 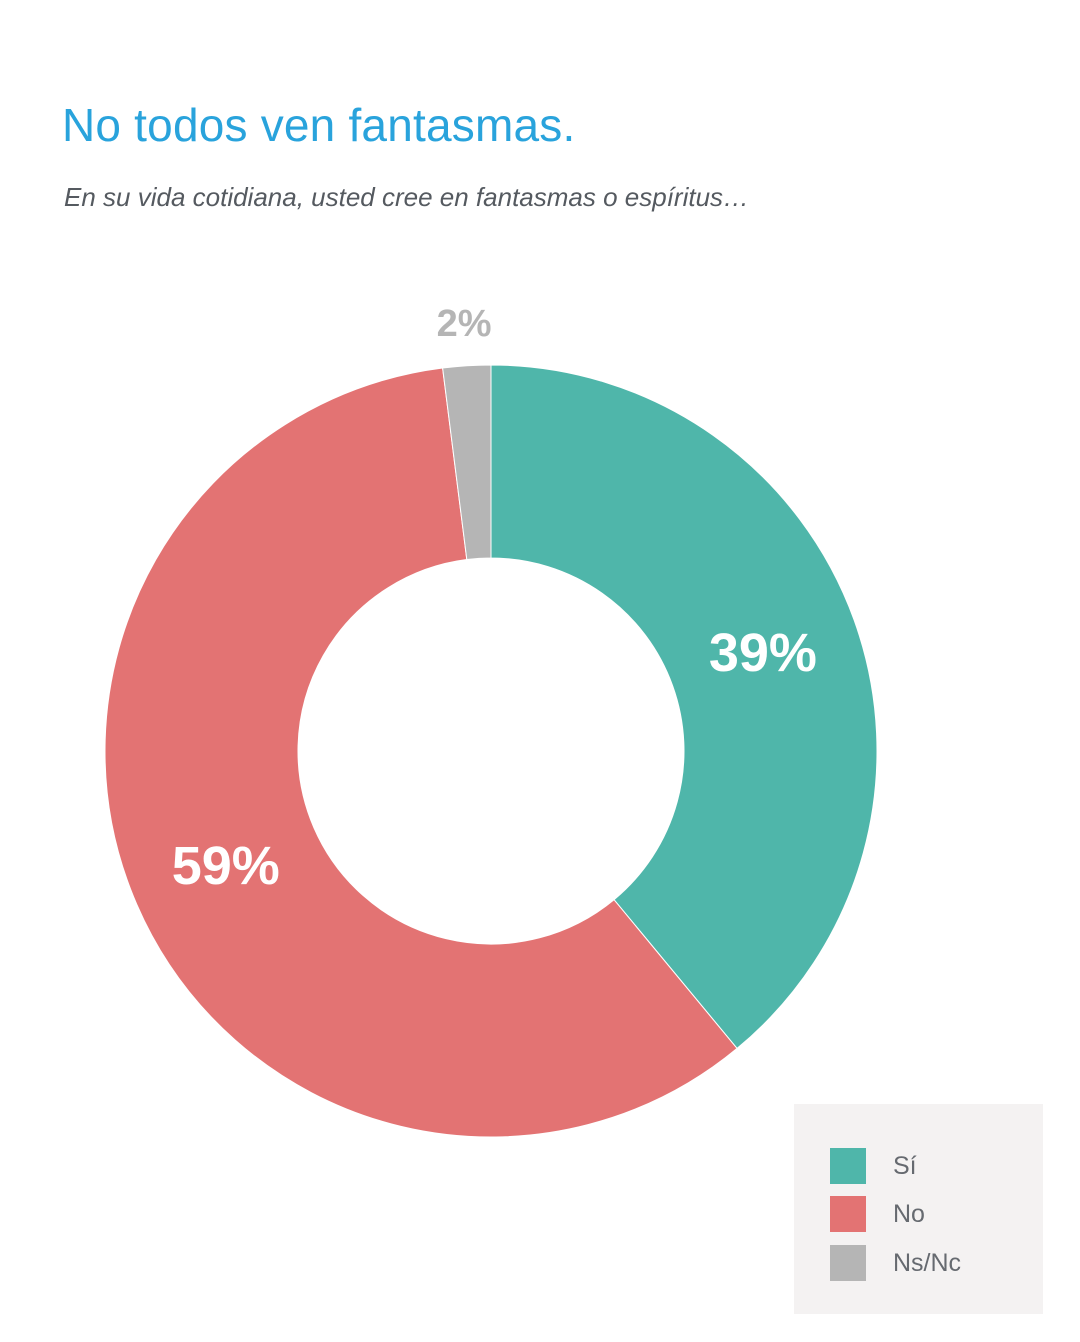 I want to click on chart-legend: Sí No Ns/Nc, so click(x=918, y=1209).